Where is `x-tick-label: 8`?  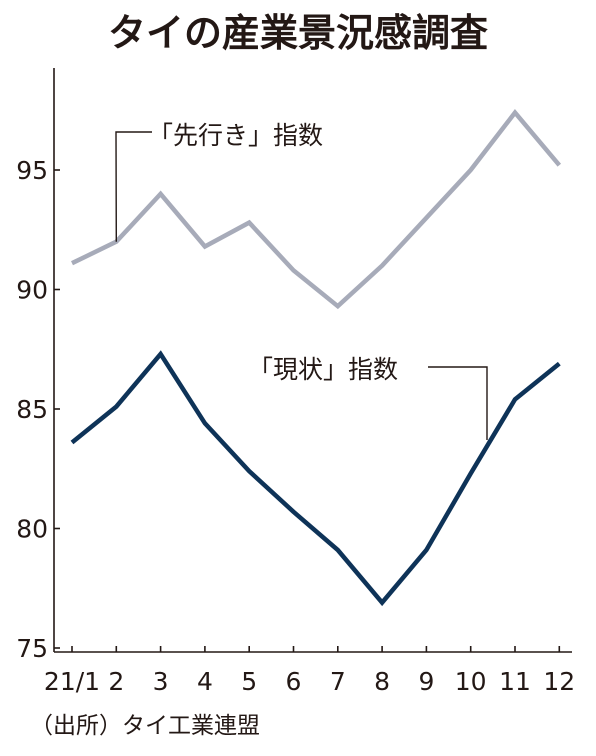 x-tick-label: 8 is located at coordinates (382, 681).